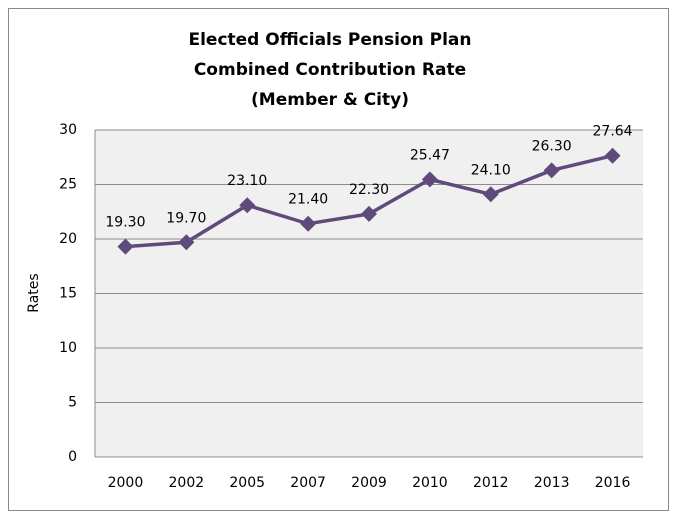 Image resolution: width=674 pixels, height=519 pixels. Describe the element at coordinates (68, 130) in the screenshot. I see `y-tick-label: 30` at that location.